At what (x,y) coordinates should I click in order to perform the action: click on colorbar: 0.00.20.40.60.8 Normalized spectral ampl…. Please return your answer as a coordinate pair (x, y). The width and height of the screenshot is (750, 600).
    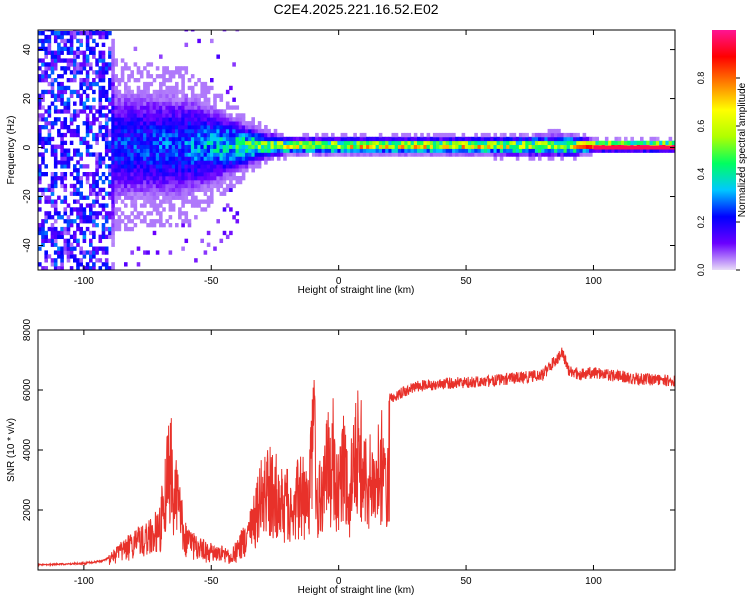
    Looking at the image, I should click on (722, 153).